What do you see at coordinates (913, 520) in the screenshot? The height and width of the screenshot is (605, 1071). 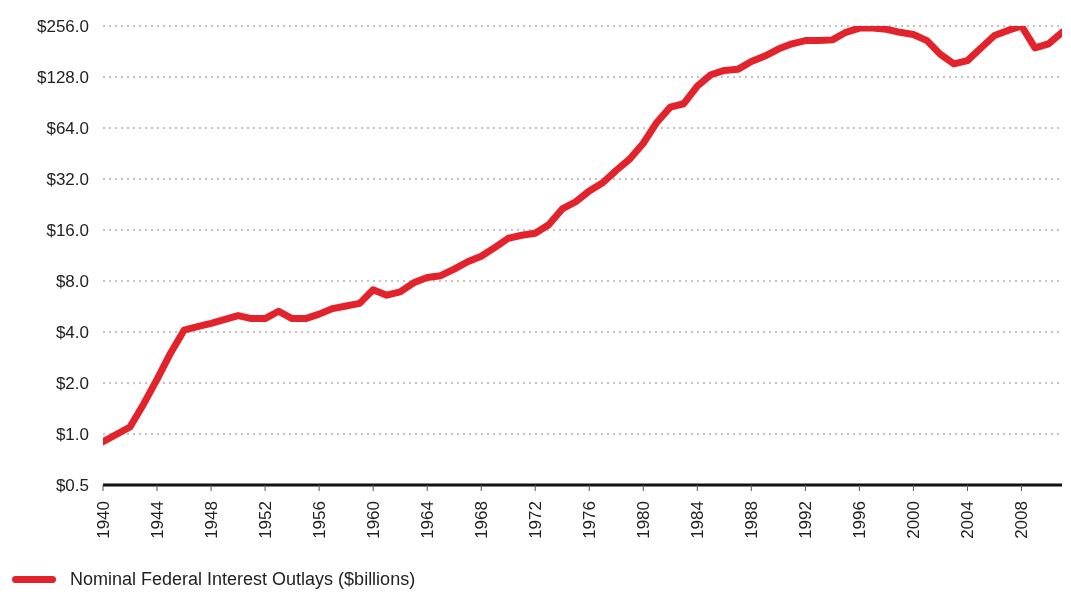 I see `x-tick-label: 2000` at bounding box center [913, 520].